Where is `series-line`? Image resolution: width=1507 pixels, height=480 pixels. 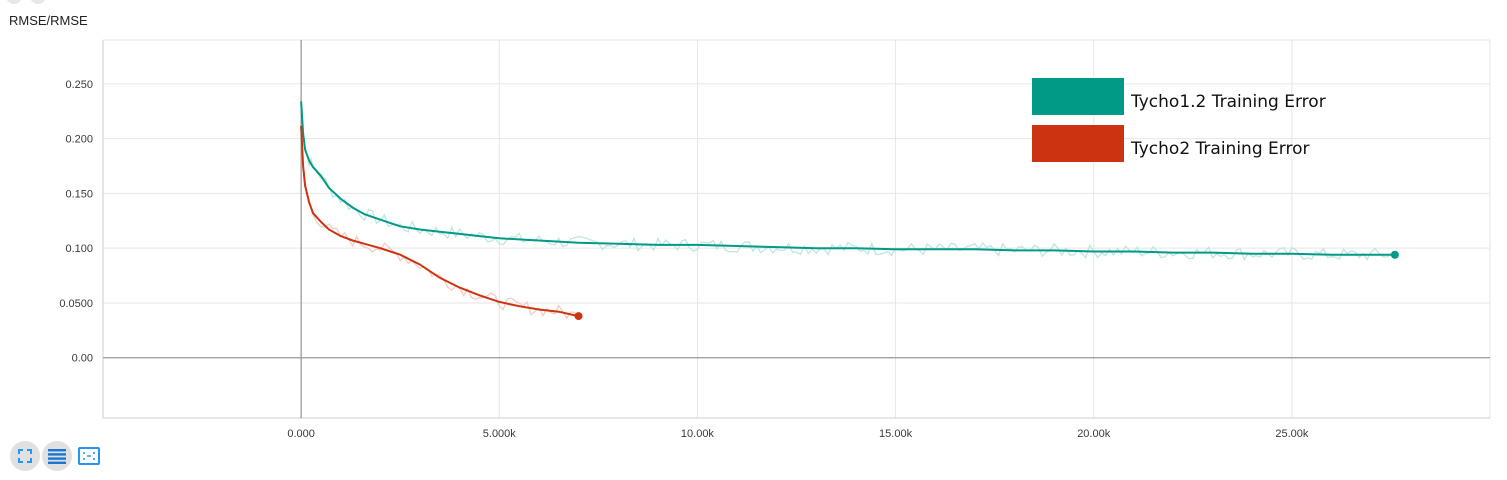 series-line is located at coordinates (439, 221).